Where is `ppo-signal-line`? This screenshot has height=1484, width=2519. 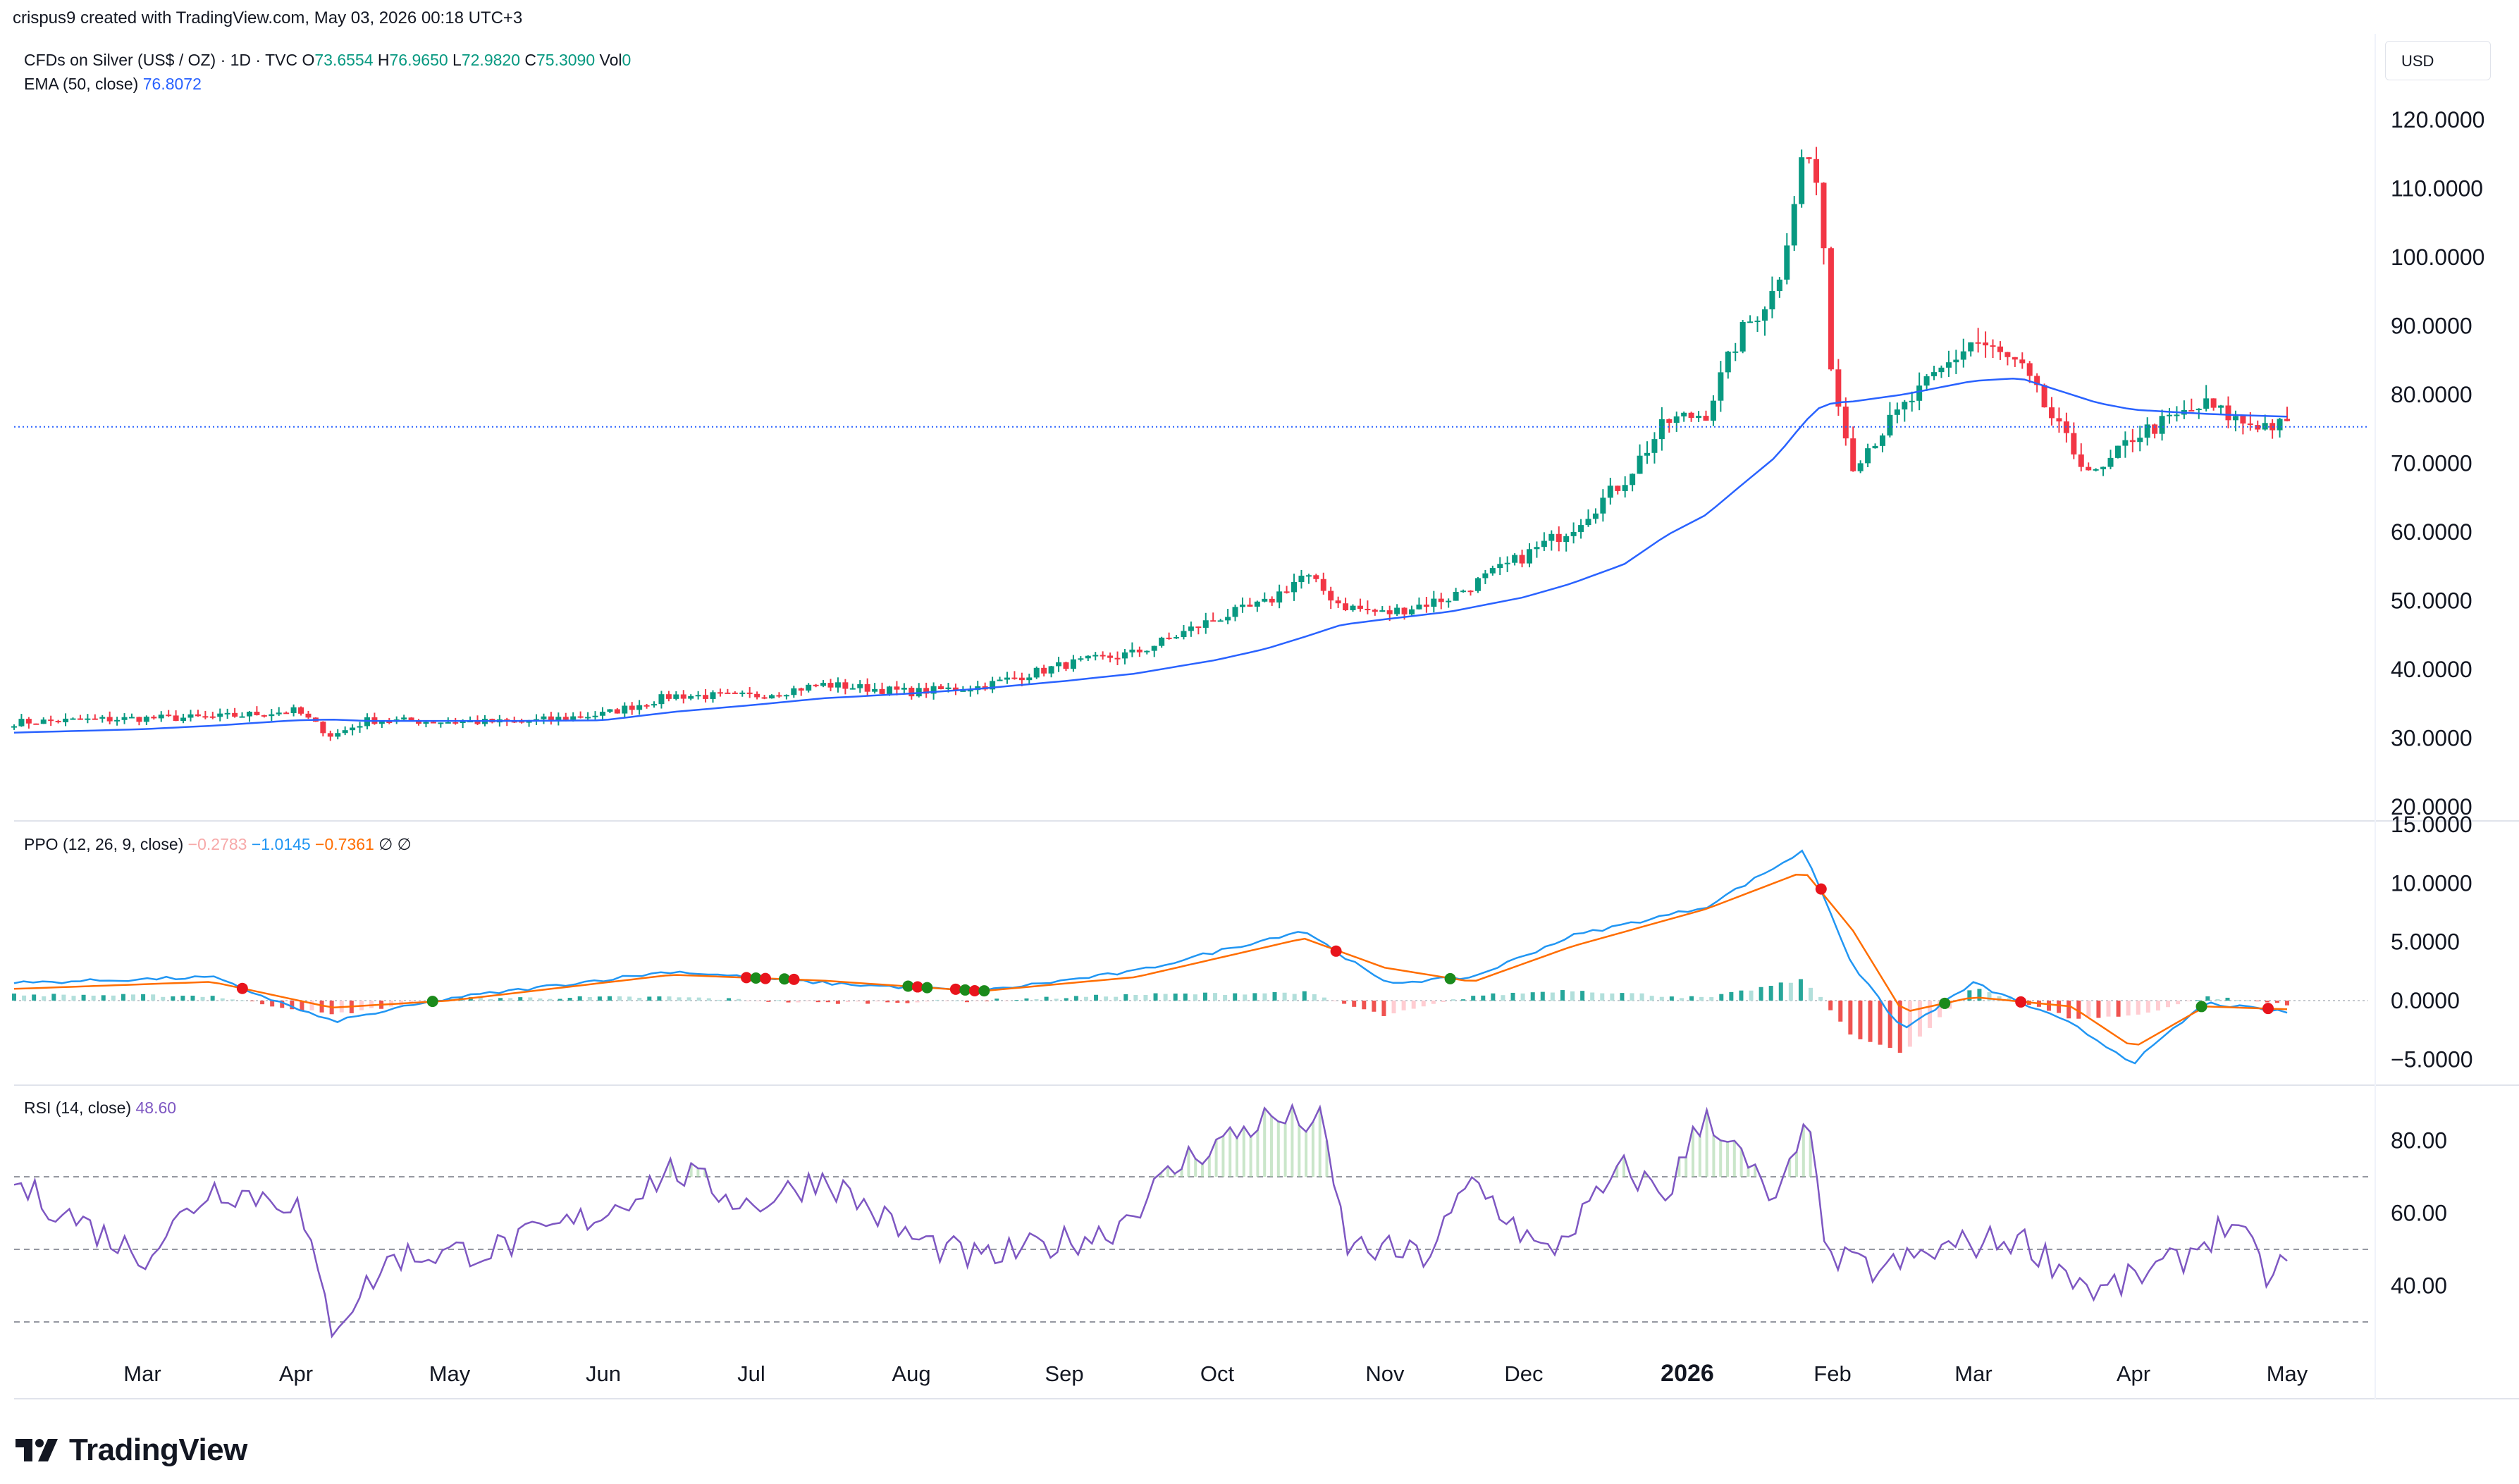 ppo-signal-line is located at coordinates (1150, 960).